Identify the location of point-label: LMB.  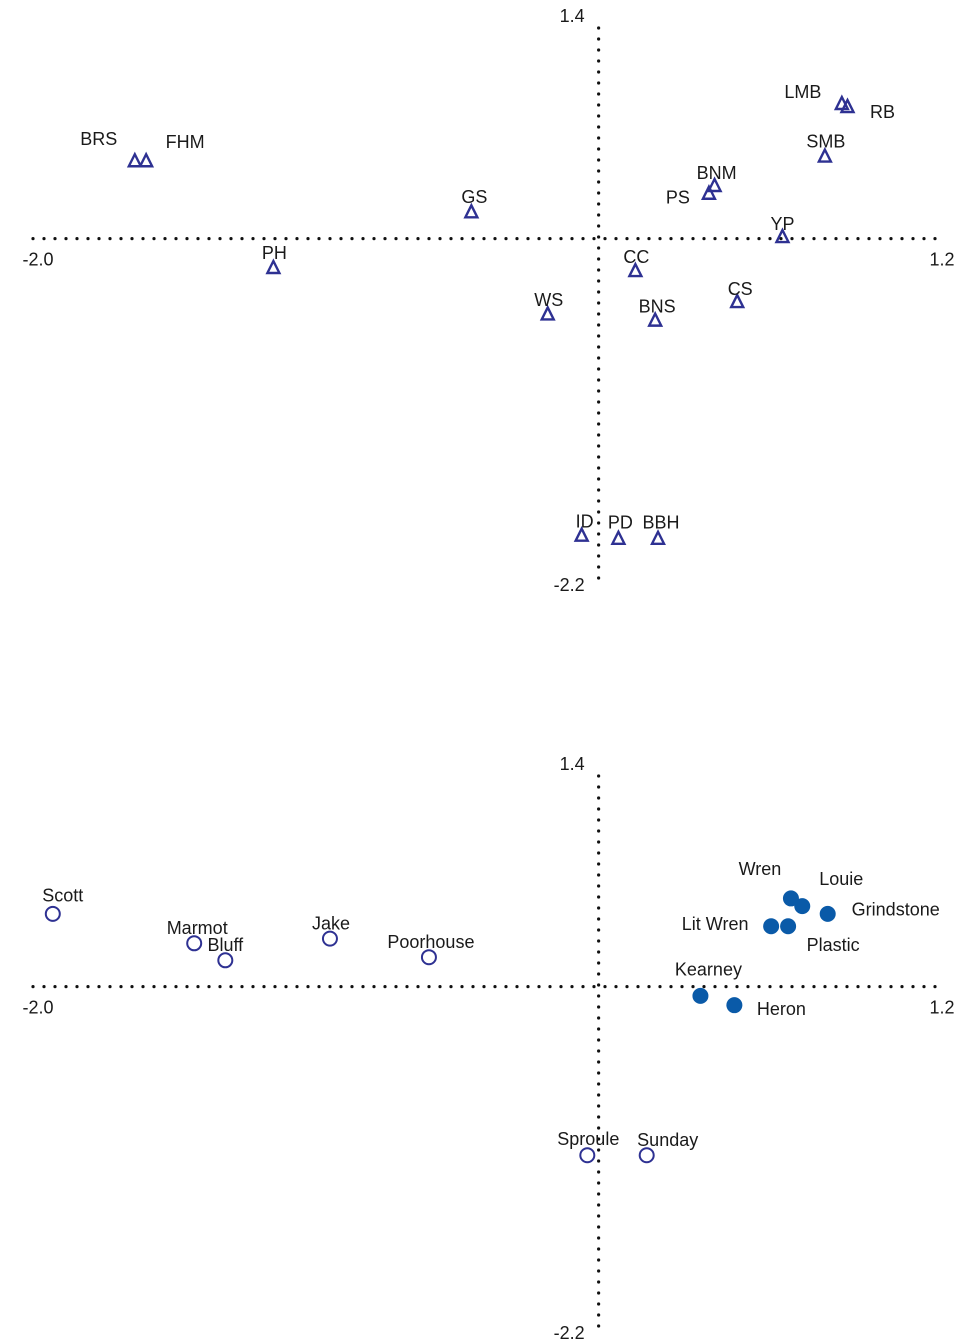
(802, 92).